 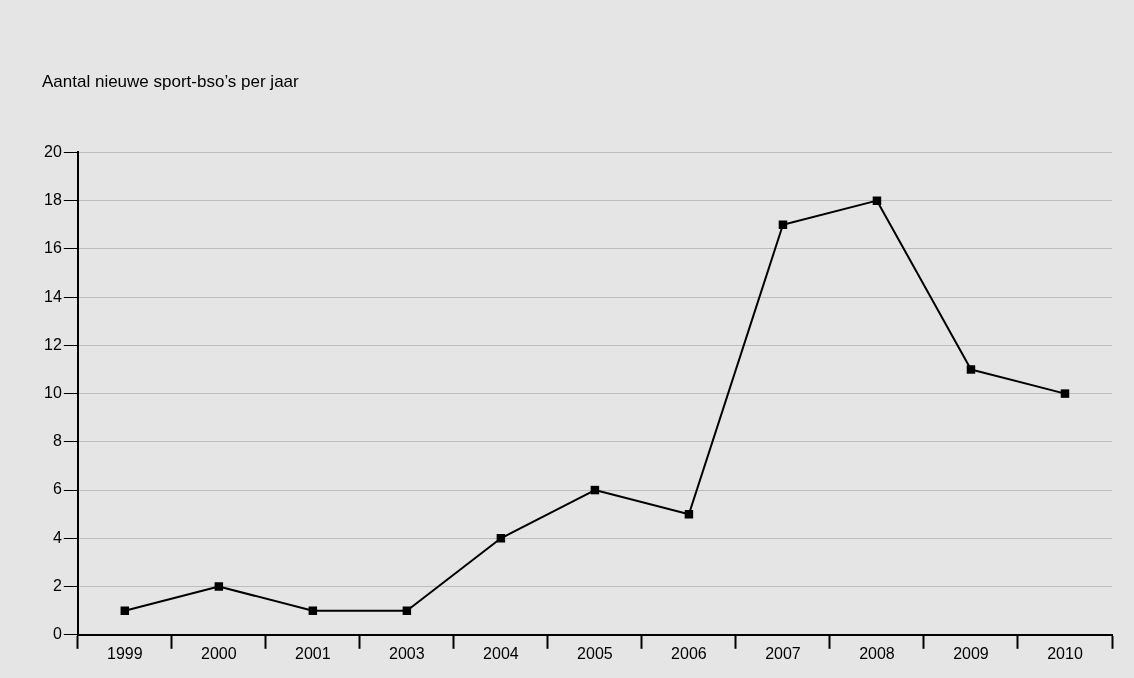 I want to click on y-tick-label: 14, so click(x=53, y=296).